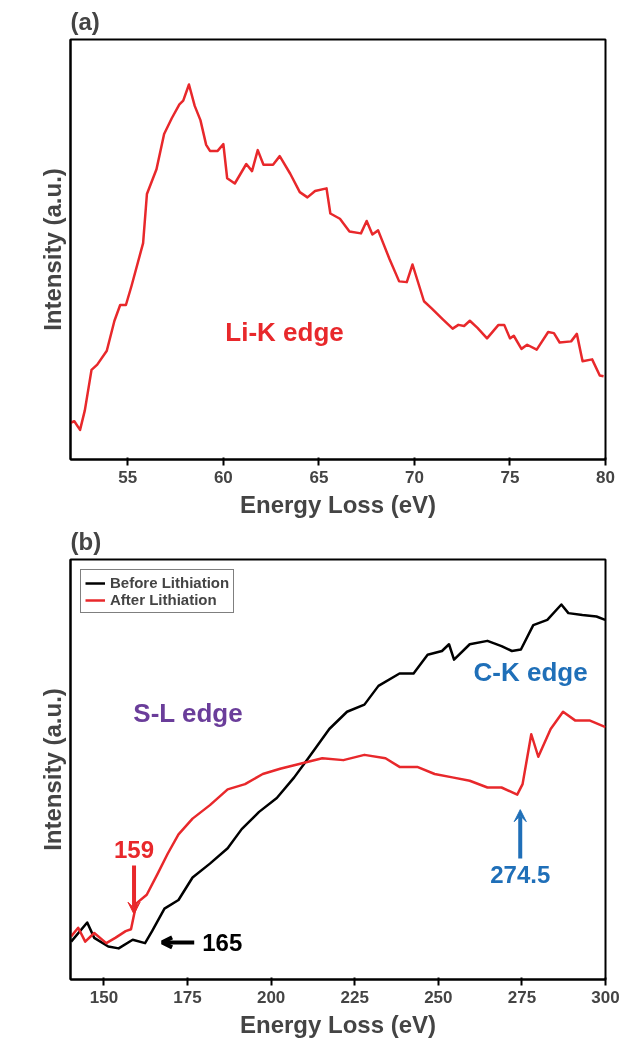  I want to click on annotation: 165, so click(222, 942).